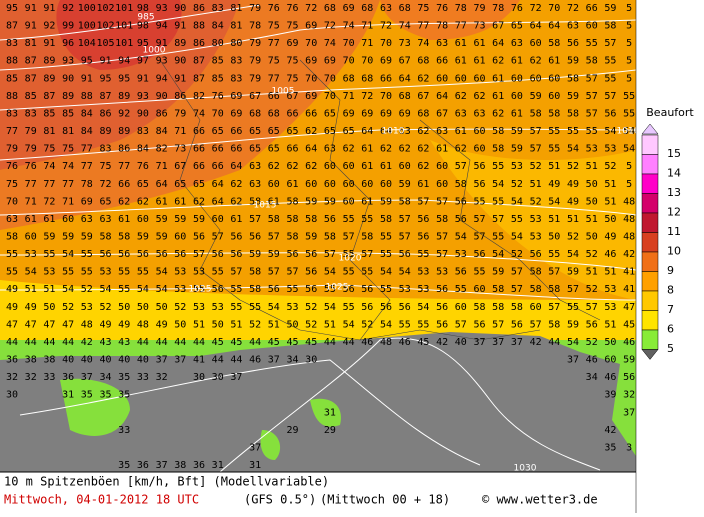 This screenshot has width=704, height=517. I want to click on legend-label: 15, so click(674, 153).